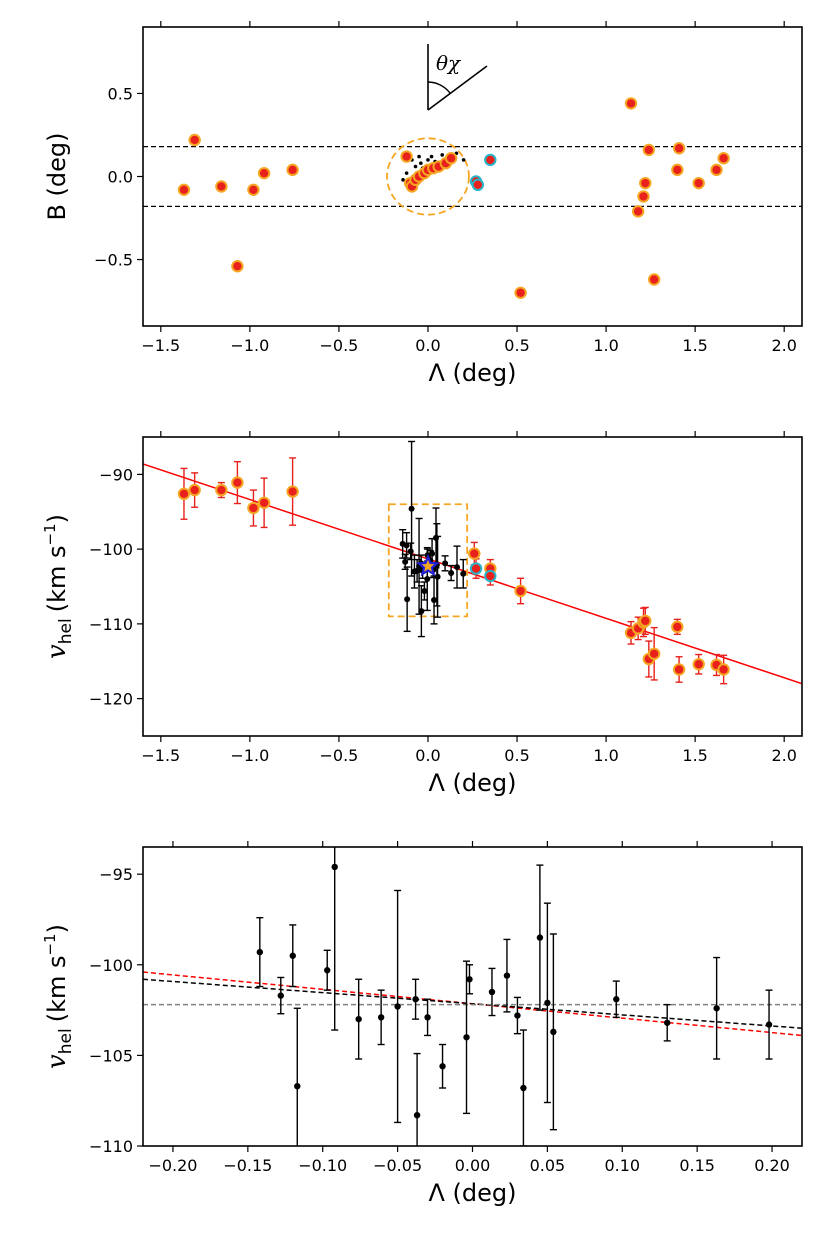  Describe the element at coordinates (111, 699) in the screenshot. I see `y-tick-label: −120` at that location.